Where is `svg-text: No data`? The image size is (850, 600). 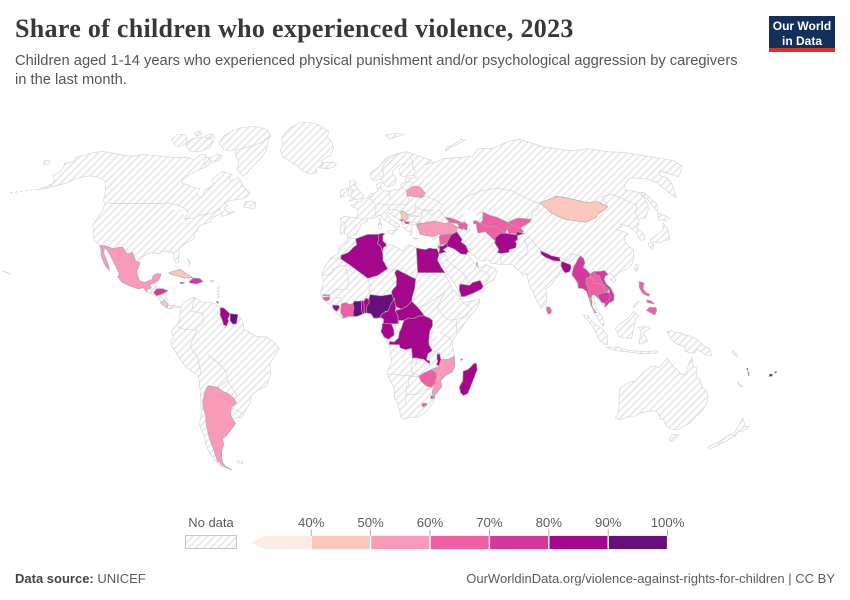 svg-text: No data is located at coordinates (211, 522).